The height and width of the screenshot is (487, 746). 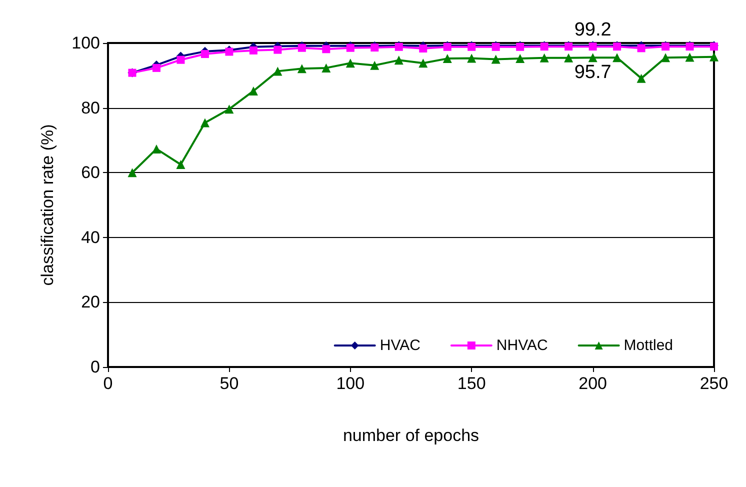 What do you see at coordinates (90, 237) in the screenshot?
I see `y-tick-label: 40` at bounding box center [90, 237].